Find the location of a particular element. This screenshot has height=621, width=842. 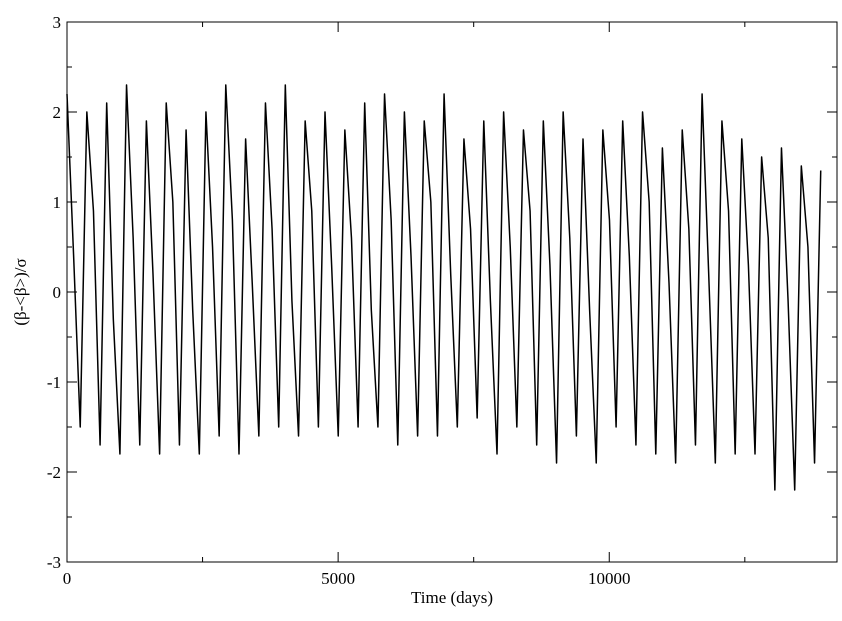

y-tick-label: -2 is located at coordinates (54, 472).